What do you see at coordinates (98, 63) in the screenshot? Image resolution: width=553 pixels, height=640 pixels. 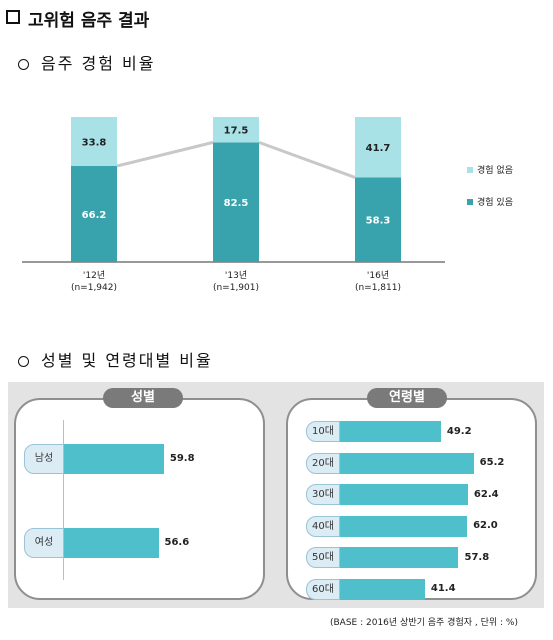 I see `section-1-label: 음주 경험 비율` at bounding box center [98, 63].